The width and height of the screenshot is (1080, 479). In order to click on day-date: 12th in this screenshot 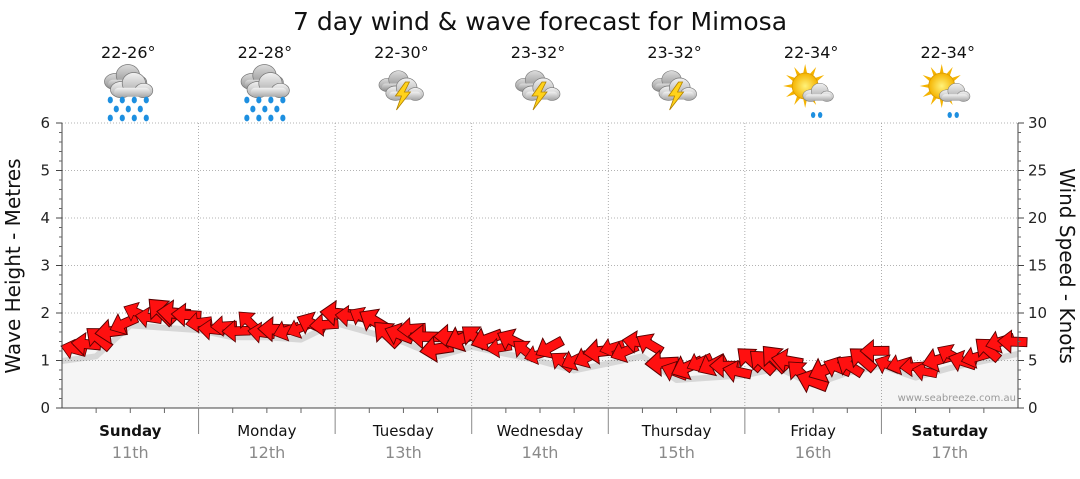, I will do `click(266, 452)`.